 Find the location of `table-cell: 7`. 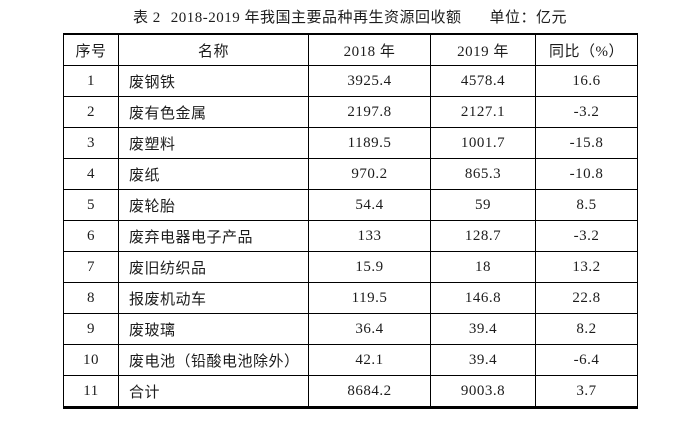

table-cell: 7 is located at coordinates (91, 267).